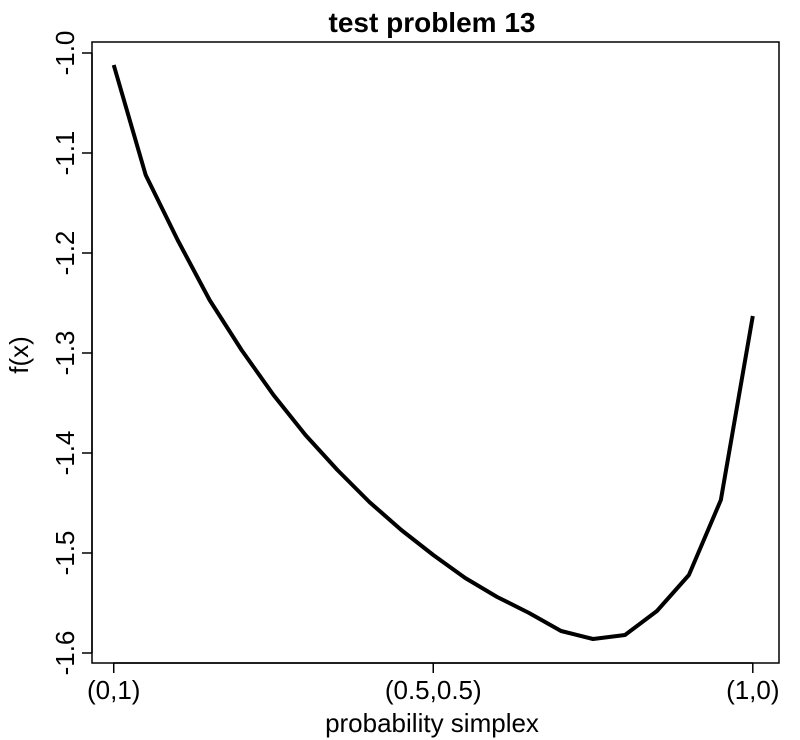 This screenshot has height=740, width=800. Describe the element at coordinates (65, 153) in the screenshot. I see `y-tick-label: -1.1` at that location.